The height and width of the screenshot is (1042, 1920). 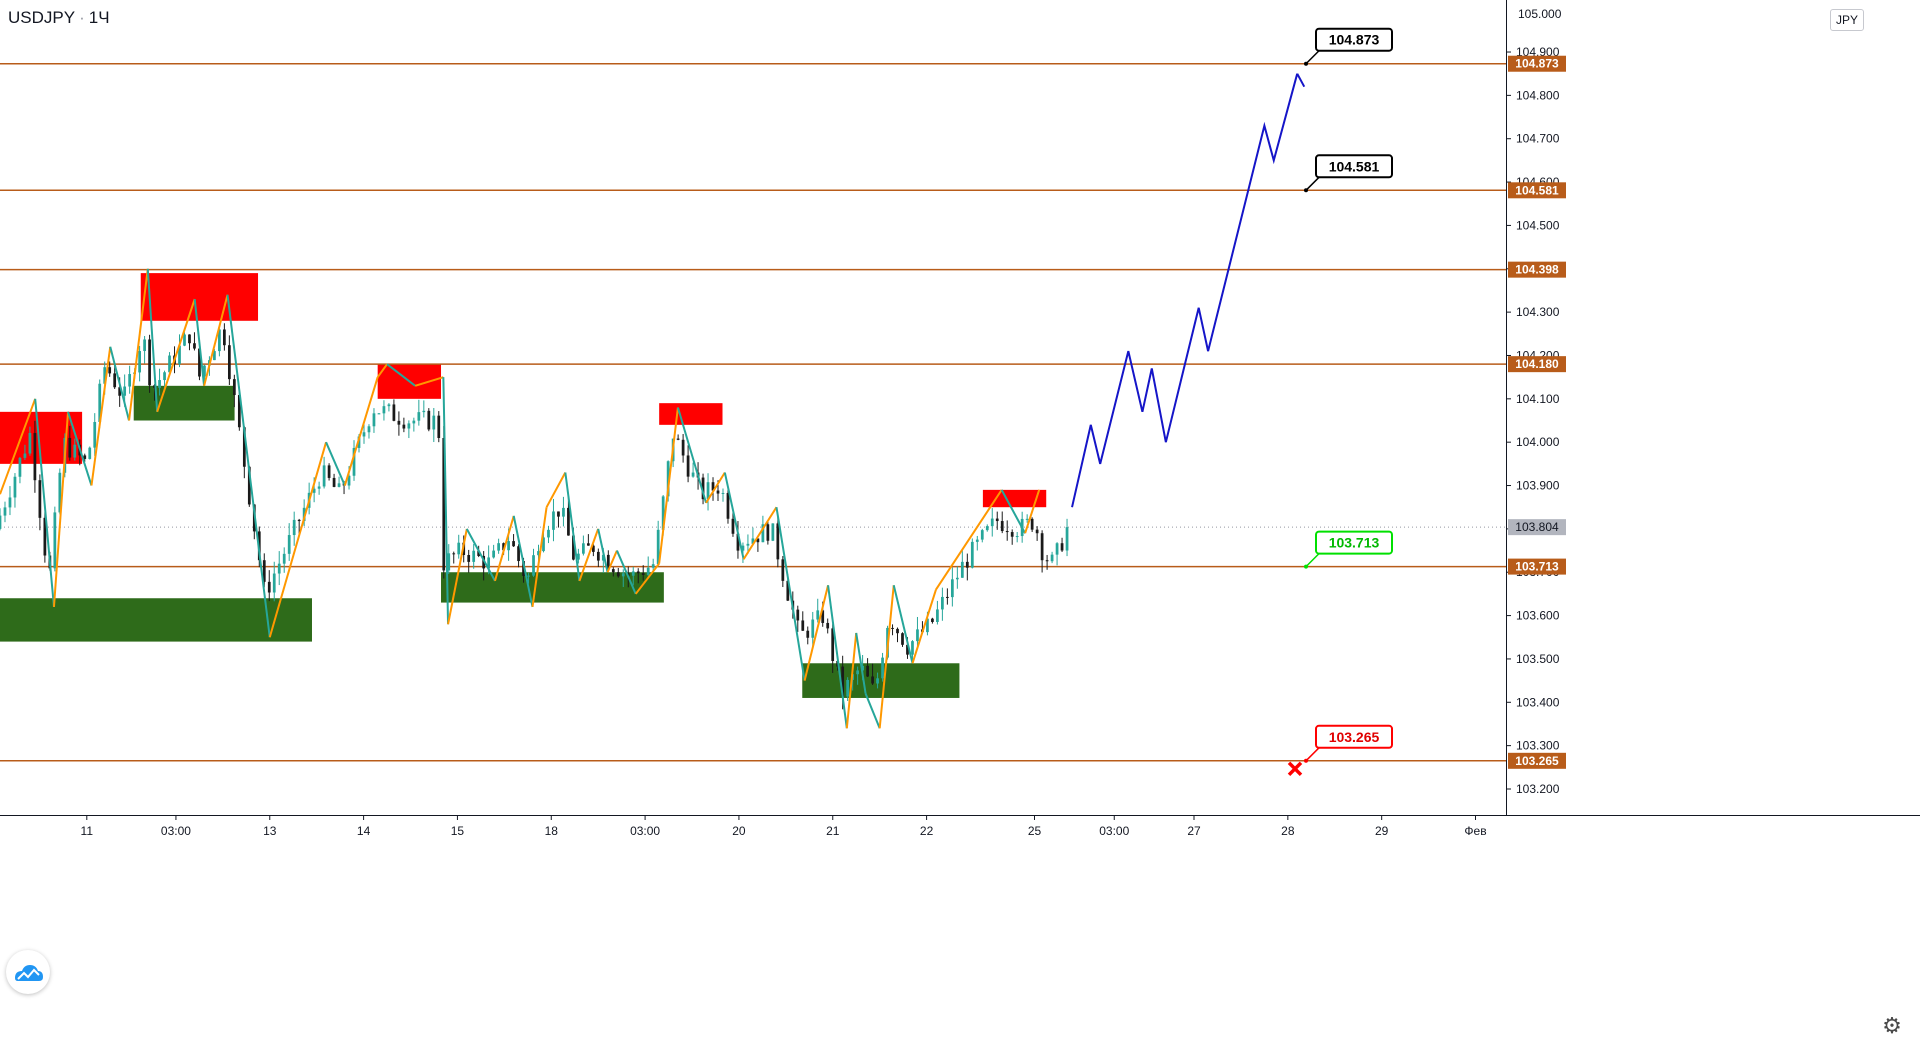 I want to click on callout-pin, so click(x=1306, y=63).